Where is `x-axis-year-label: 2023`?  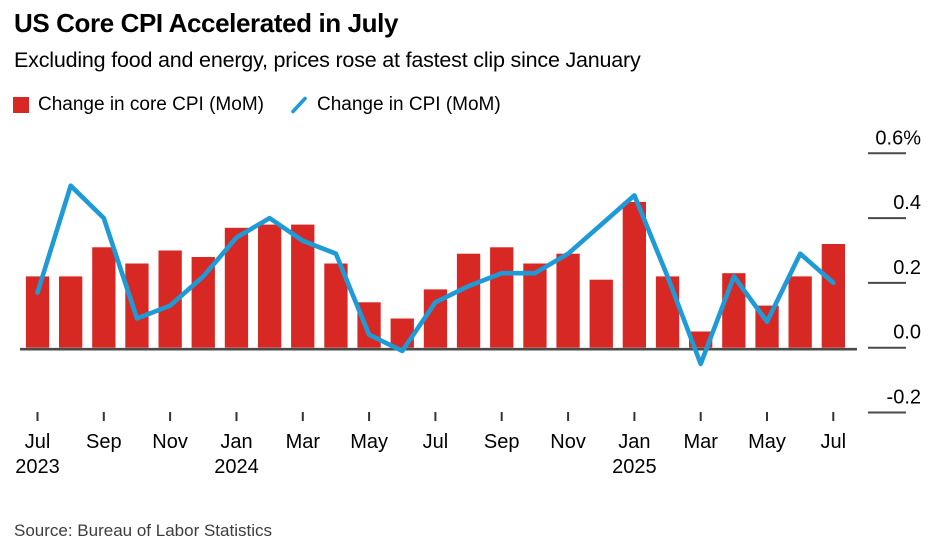
x-axis-year-label: 2023 is located at coordinates (37, 467).